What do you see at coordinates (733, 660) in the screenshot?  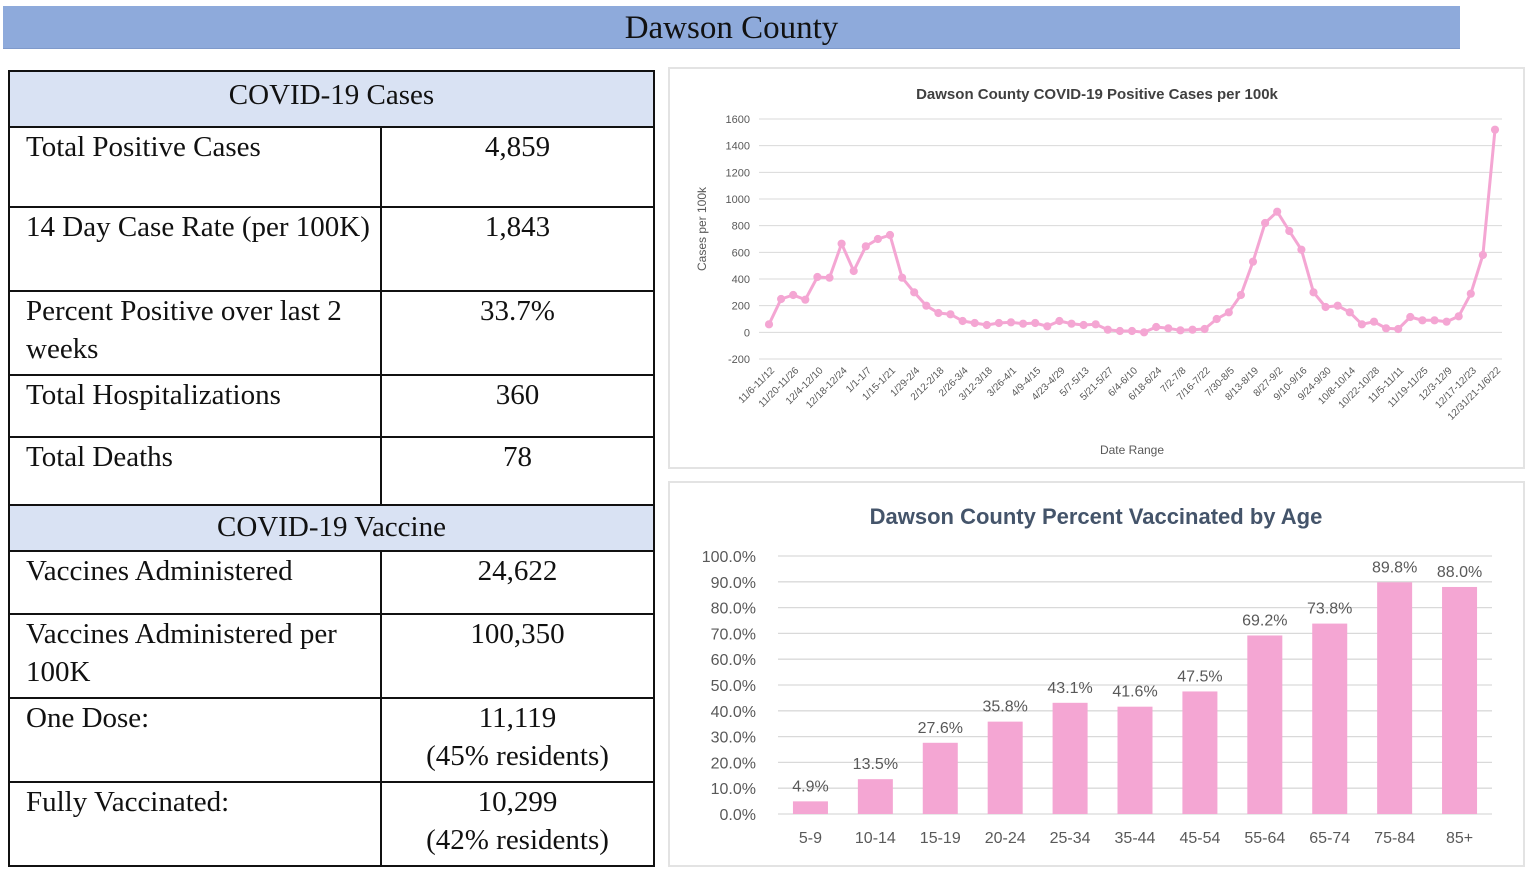 I see `y-tick-label: 60.0%` at bounding box center [733, 660].